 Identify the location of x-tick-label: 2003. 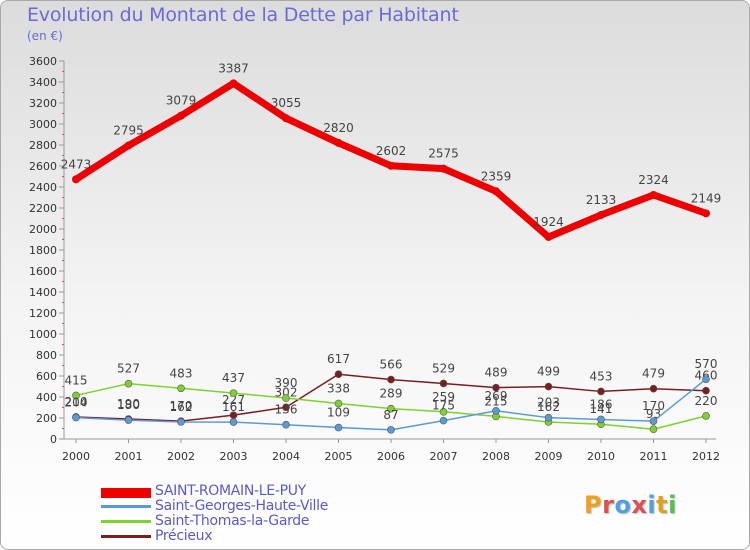
(234, 456).